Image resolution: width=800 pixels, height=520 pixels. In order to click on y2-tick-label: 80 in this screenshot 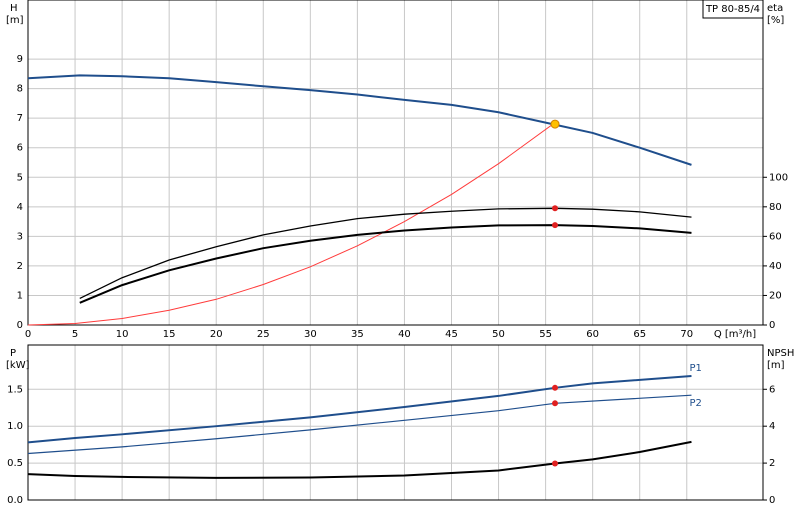, I will do `click(775, 207)`.